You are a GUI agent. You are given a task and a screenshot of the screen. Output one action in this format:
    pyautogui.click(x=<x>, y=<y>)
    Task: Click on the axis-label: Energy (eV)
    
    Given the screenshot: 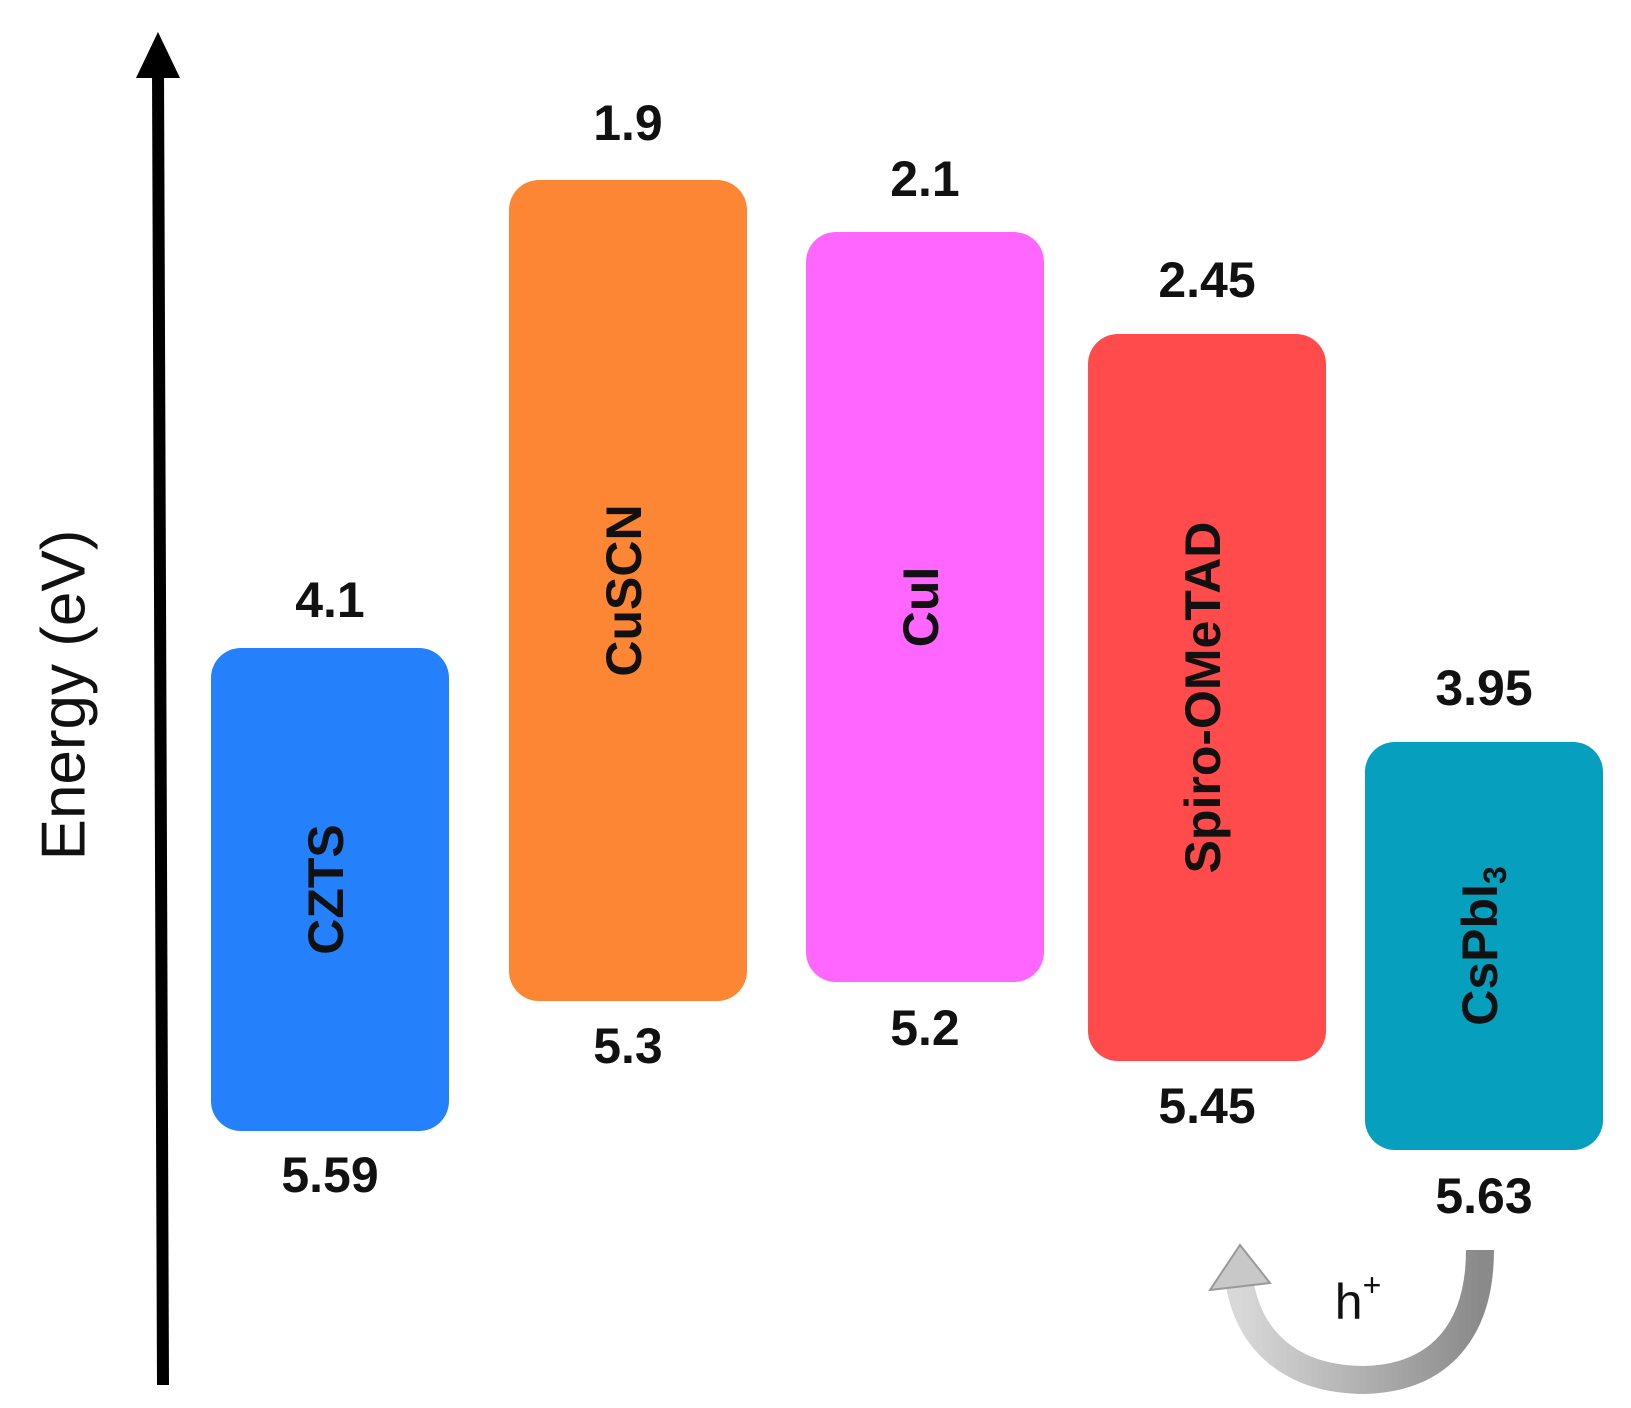 What is the action you would take?
    pyautogui.click(x=63, y=695)
    